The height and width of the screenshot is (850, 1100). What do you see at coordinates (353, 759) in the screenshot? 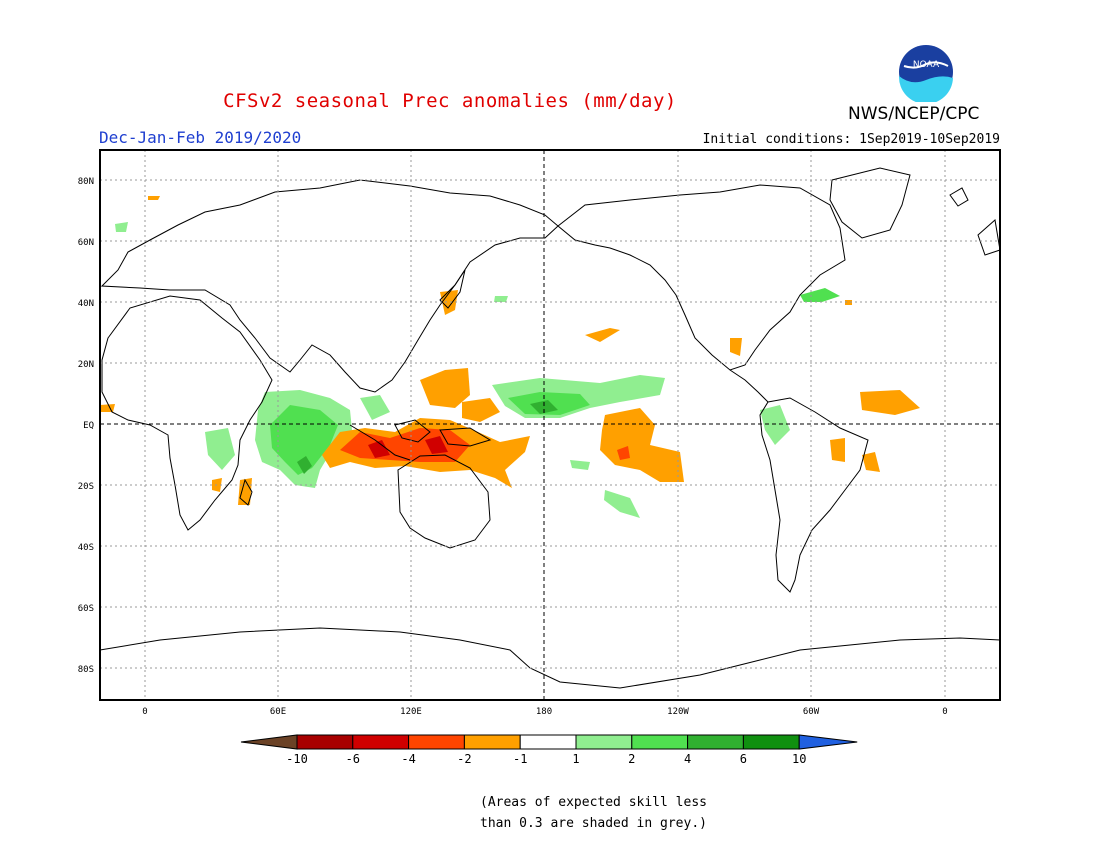
I see `colorbar-label: -6` at bounding box center [353, 759].